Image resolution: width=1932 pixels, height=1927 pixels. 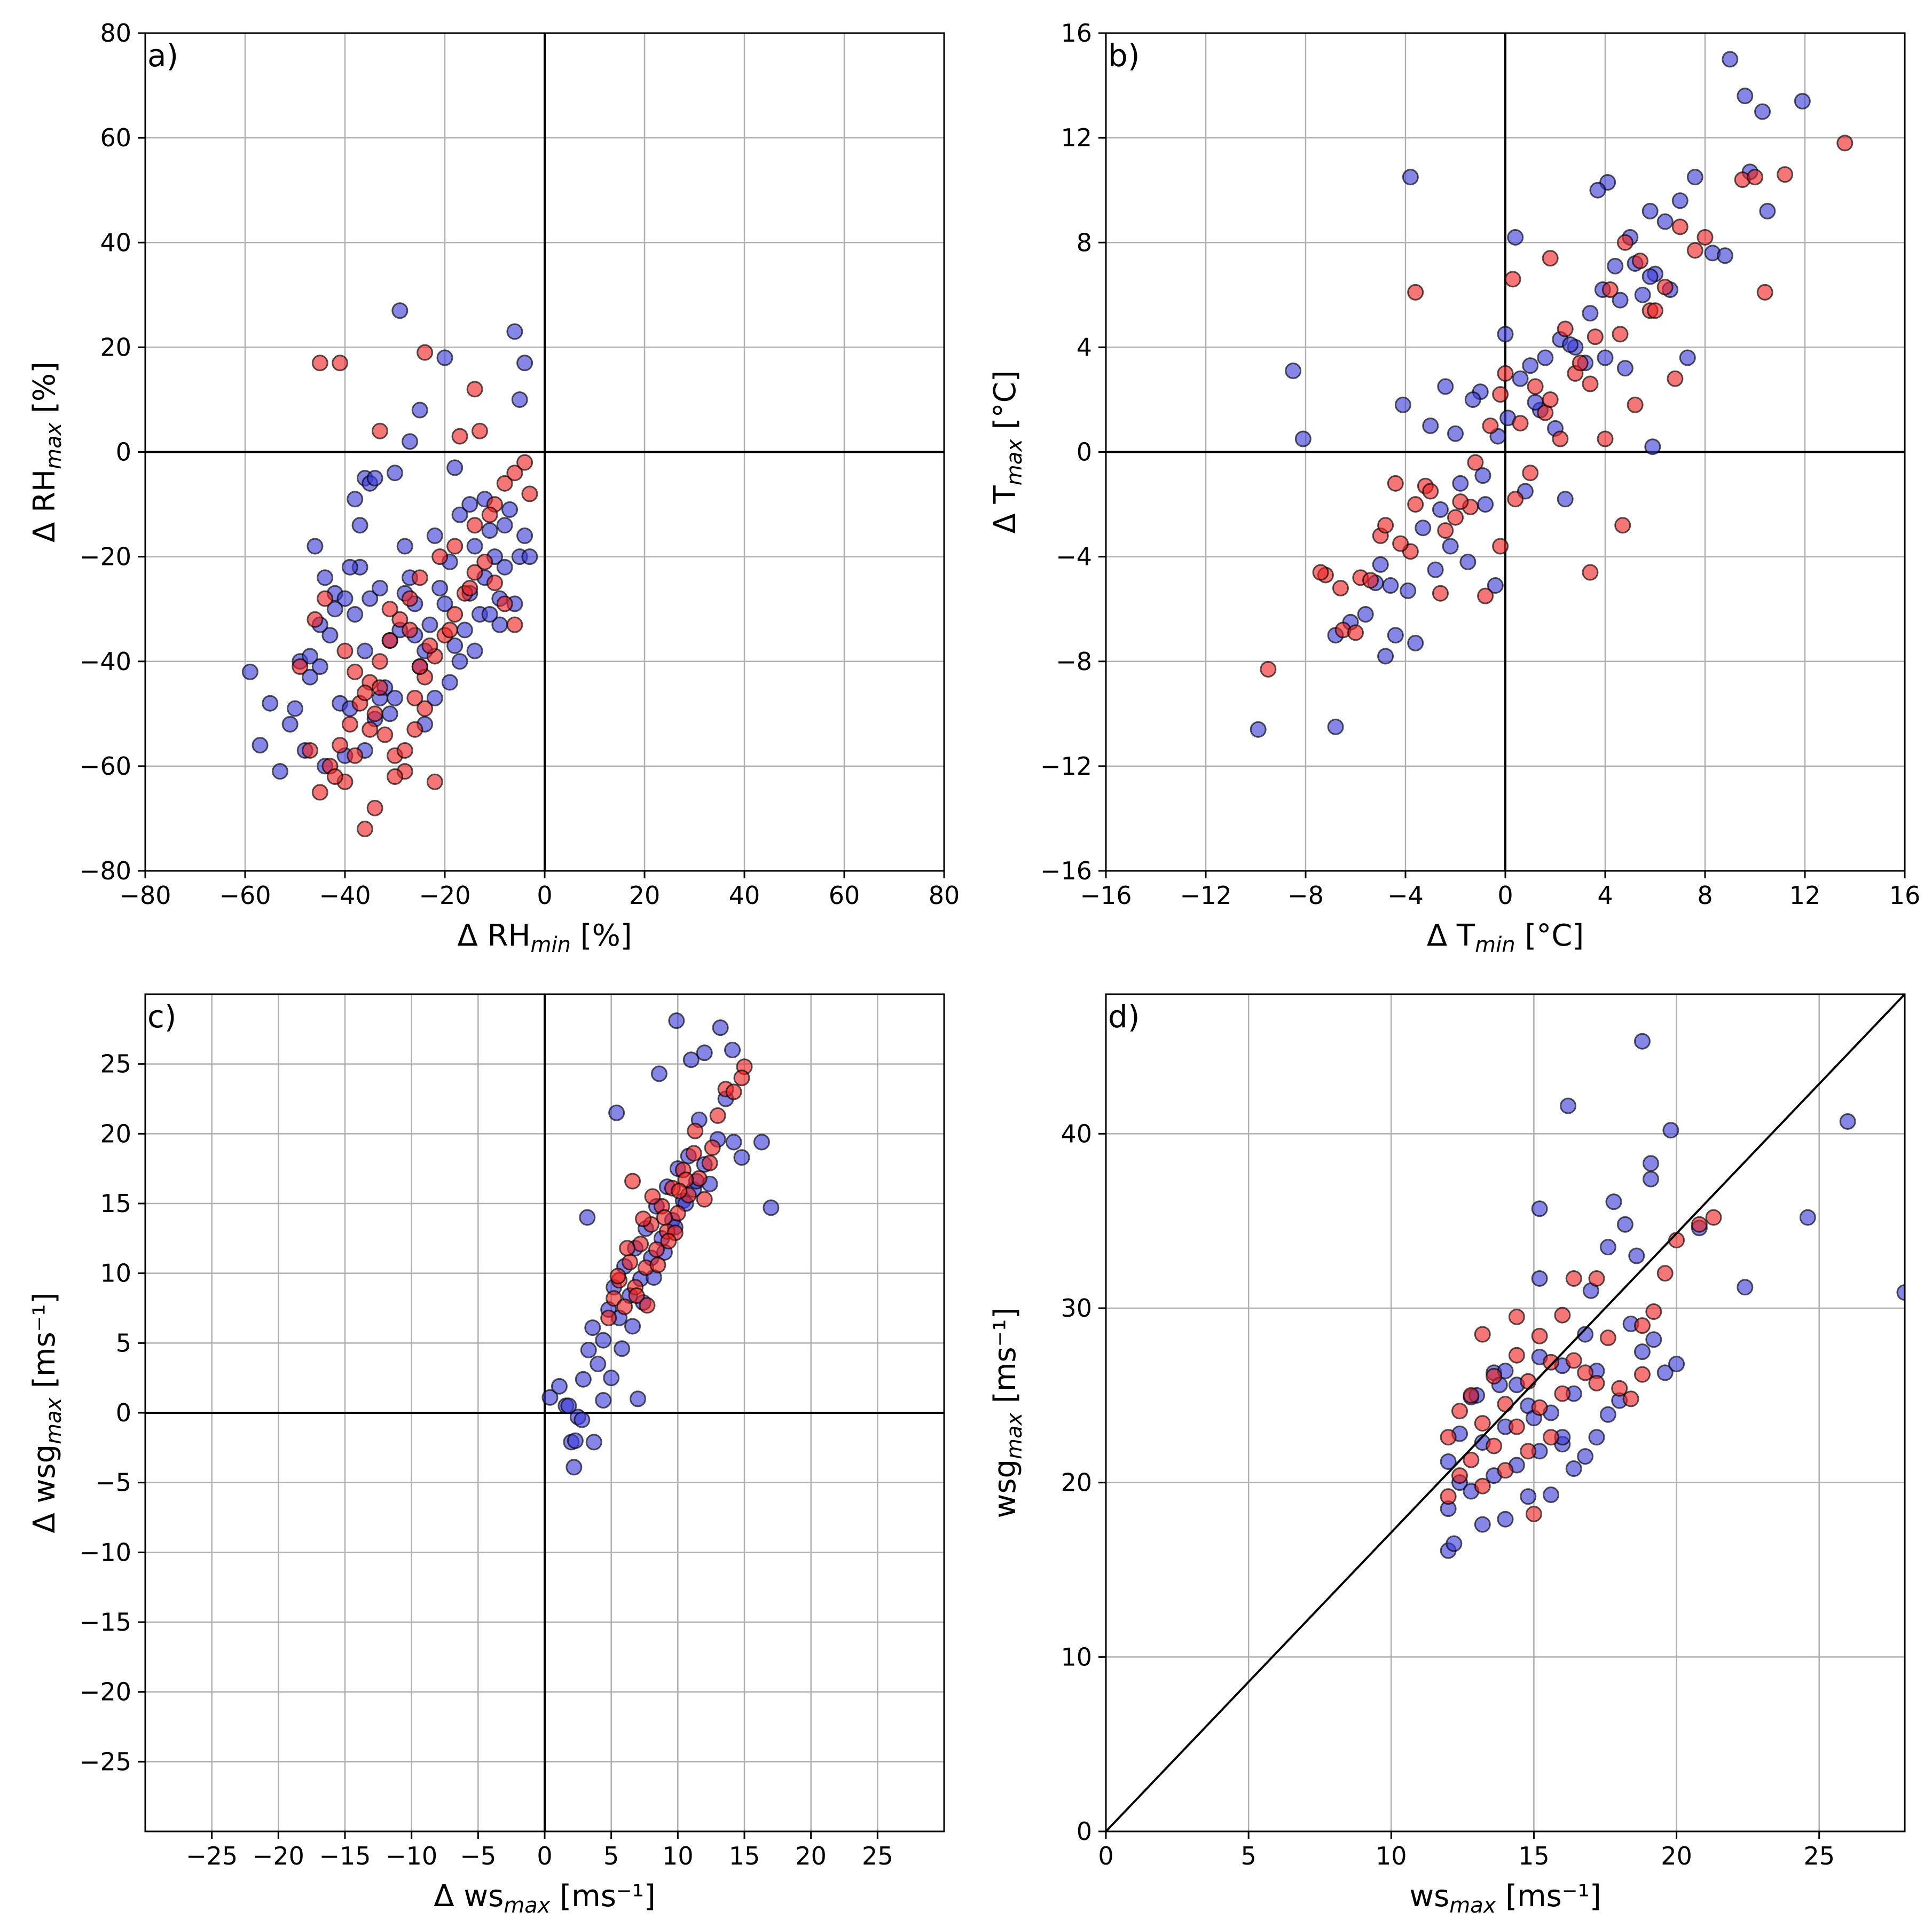 I want to click on x-tick-label: 15, so click(x=744, y=1856).